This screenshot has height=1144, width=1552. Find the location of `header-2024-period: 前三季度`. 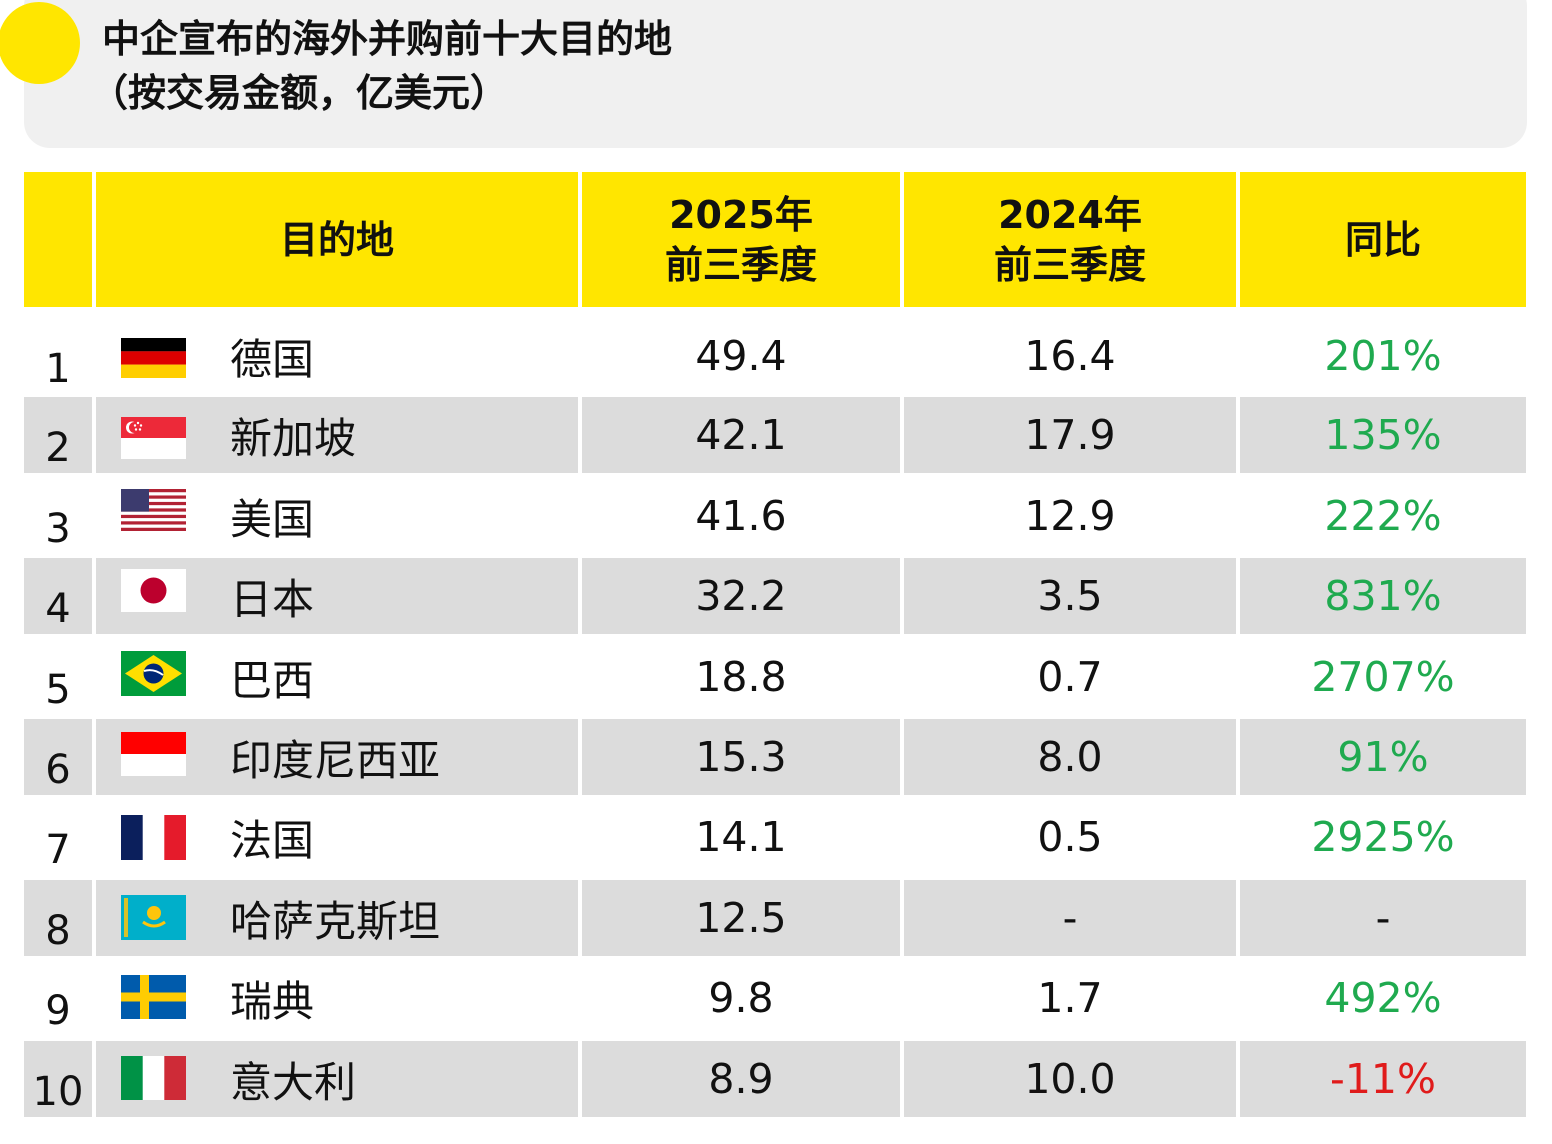

header-2024-period: 前三季度 is located at coordinates (1069, 264).